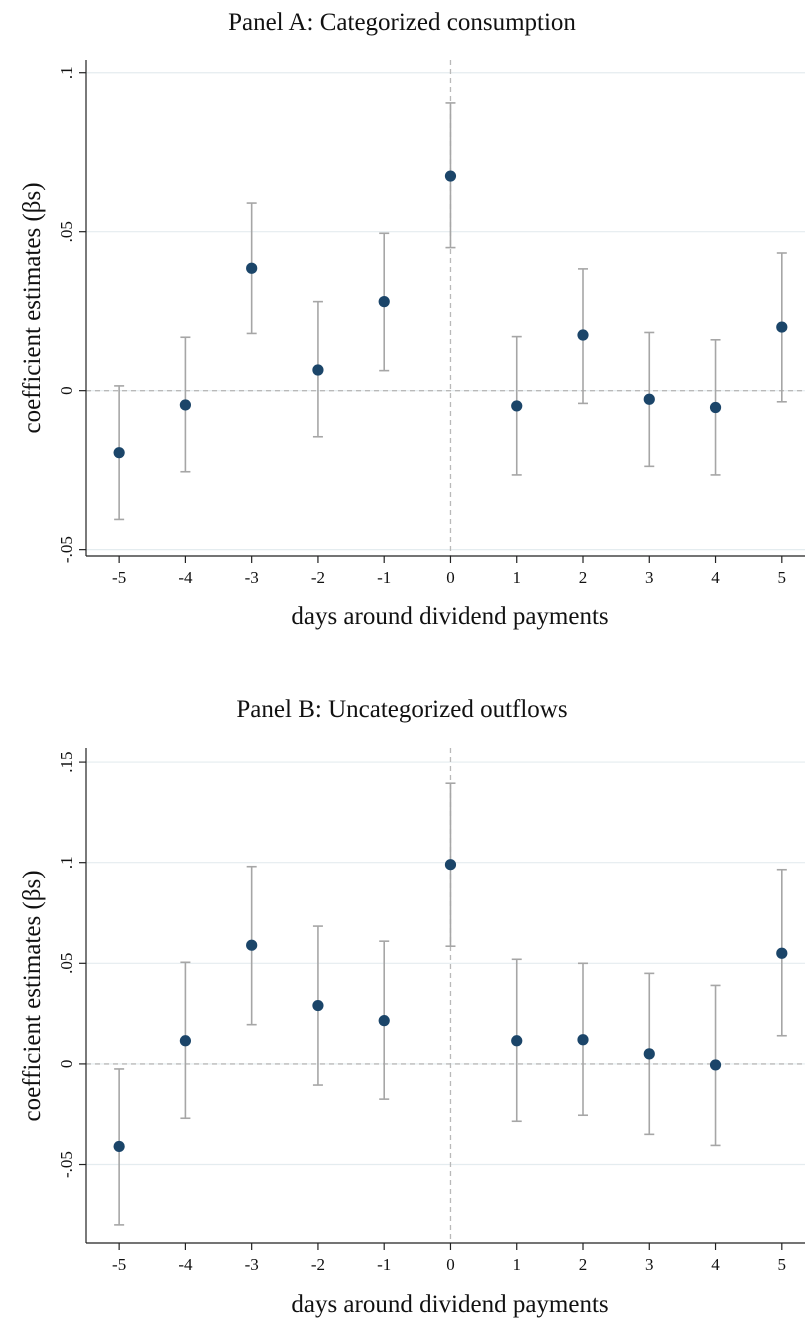 This screenshot has height=1319, width=805. I want to click on panel-a-y-tick-label: .1, so click(66, 72).